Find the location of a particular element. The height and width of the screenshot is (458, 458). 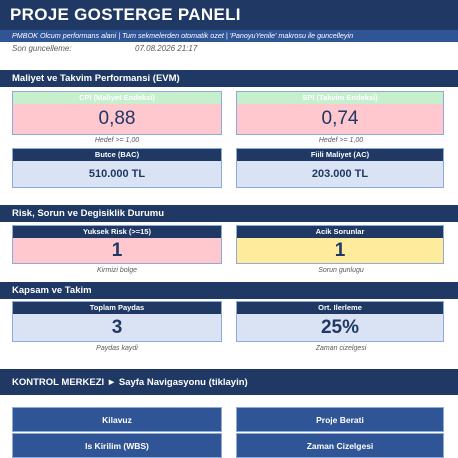

card-note: Sorun gunlugu is located at coordinates (341, 270).